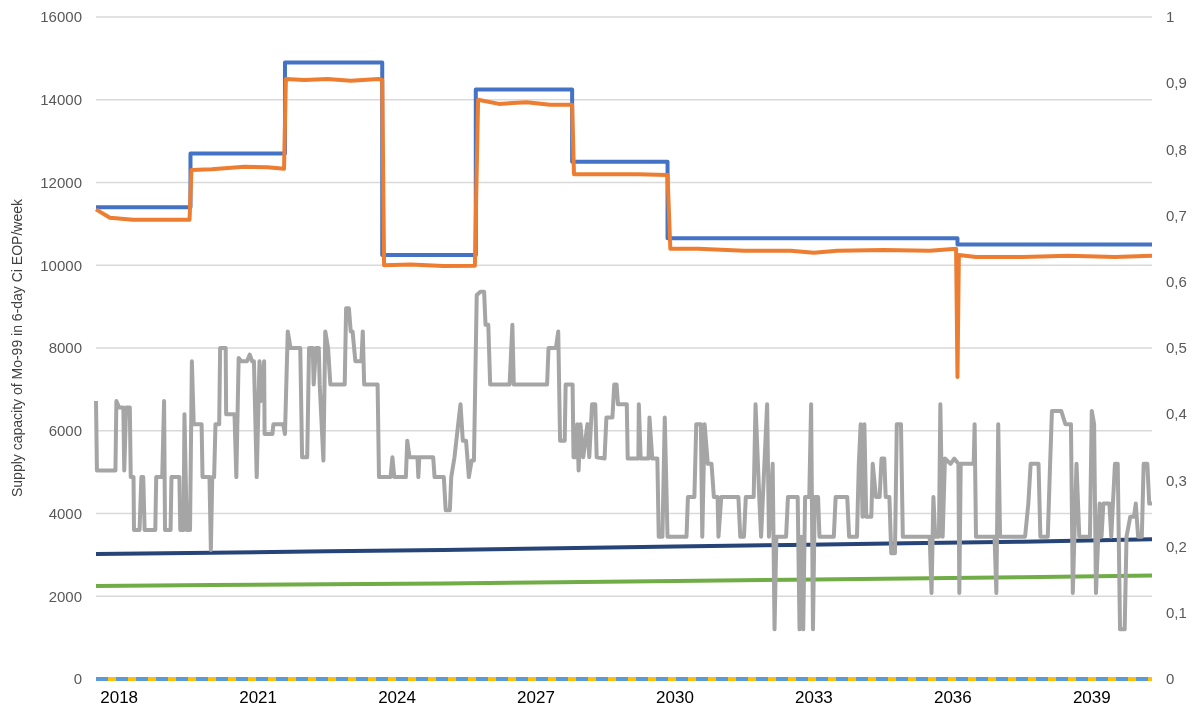 The height and width of the screenshot is (709, 1196). Describe the element at coordinates (65, 513) in the screenshot. I see `y-tick-label: 4000` at that location.